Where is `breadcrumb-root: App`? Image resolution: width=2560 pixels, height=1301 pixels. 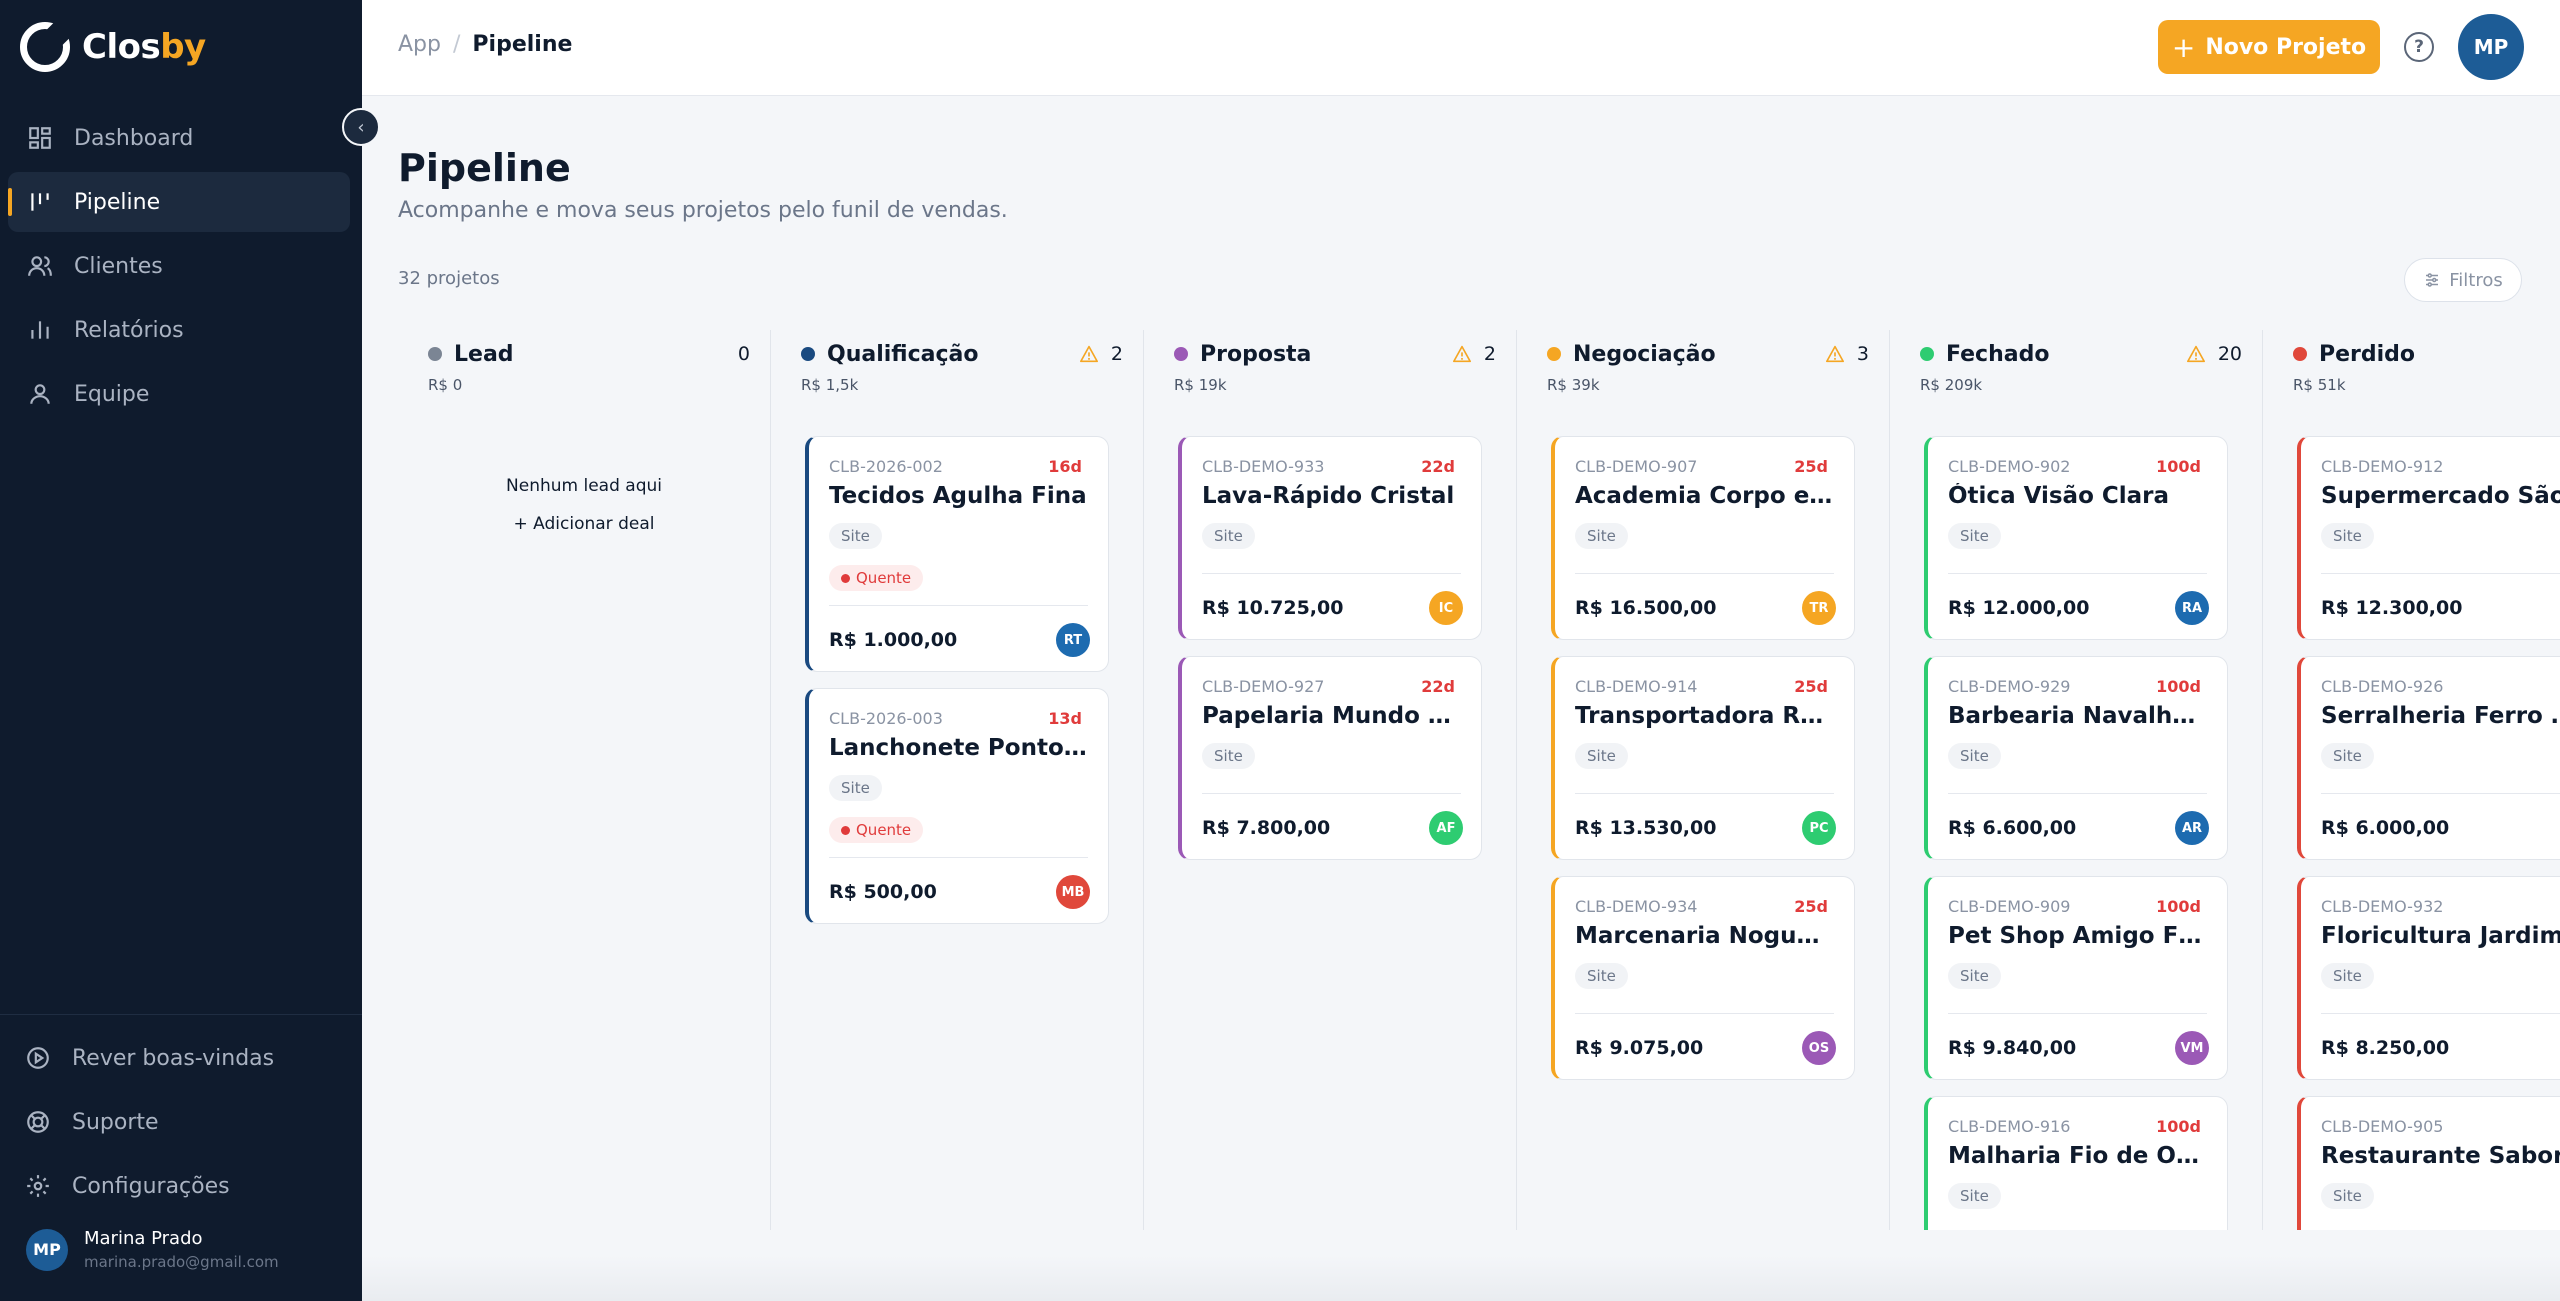
breadcrumb-root: App is located at coordinates (419, 44).